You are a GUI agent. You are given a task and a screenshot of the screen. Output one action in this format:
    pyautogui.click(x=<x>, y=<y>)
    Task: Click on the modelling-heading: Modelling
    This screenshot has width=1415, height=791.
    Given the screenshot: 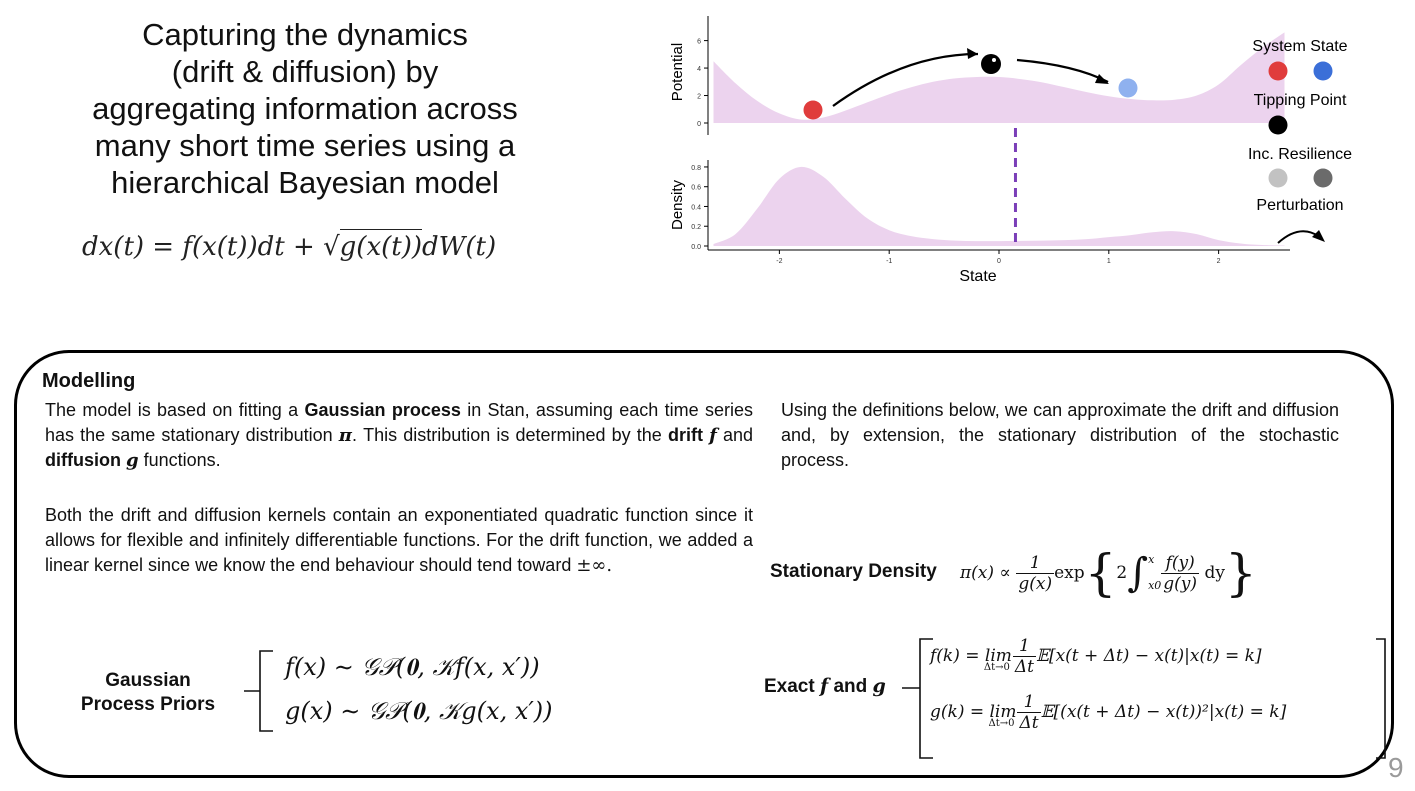 What is the action you would take?
    pyautogui.click(x=89, y=381)
    